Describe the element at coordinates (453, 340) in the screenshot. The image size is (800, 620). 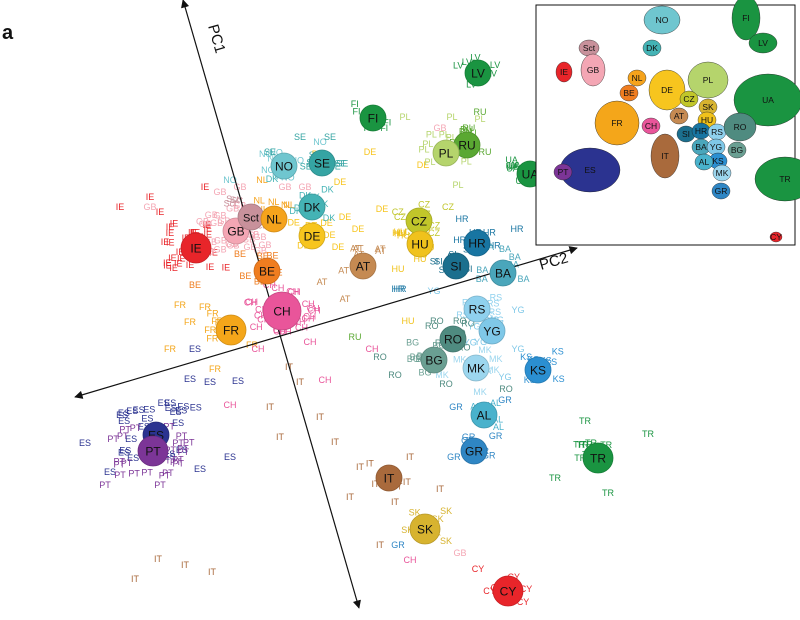
I see `centroid-label: RO` at that location.